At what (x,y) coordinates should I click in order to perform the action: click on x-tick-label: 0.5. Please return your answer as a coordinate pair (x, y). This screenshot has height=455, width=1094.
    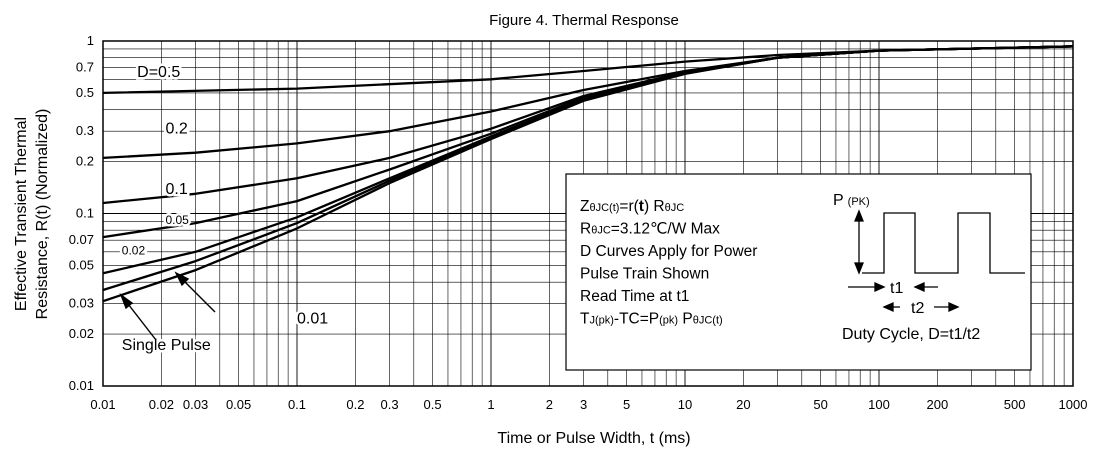
    Looking at the image, I should click on (433, 404).